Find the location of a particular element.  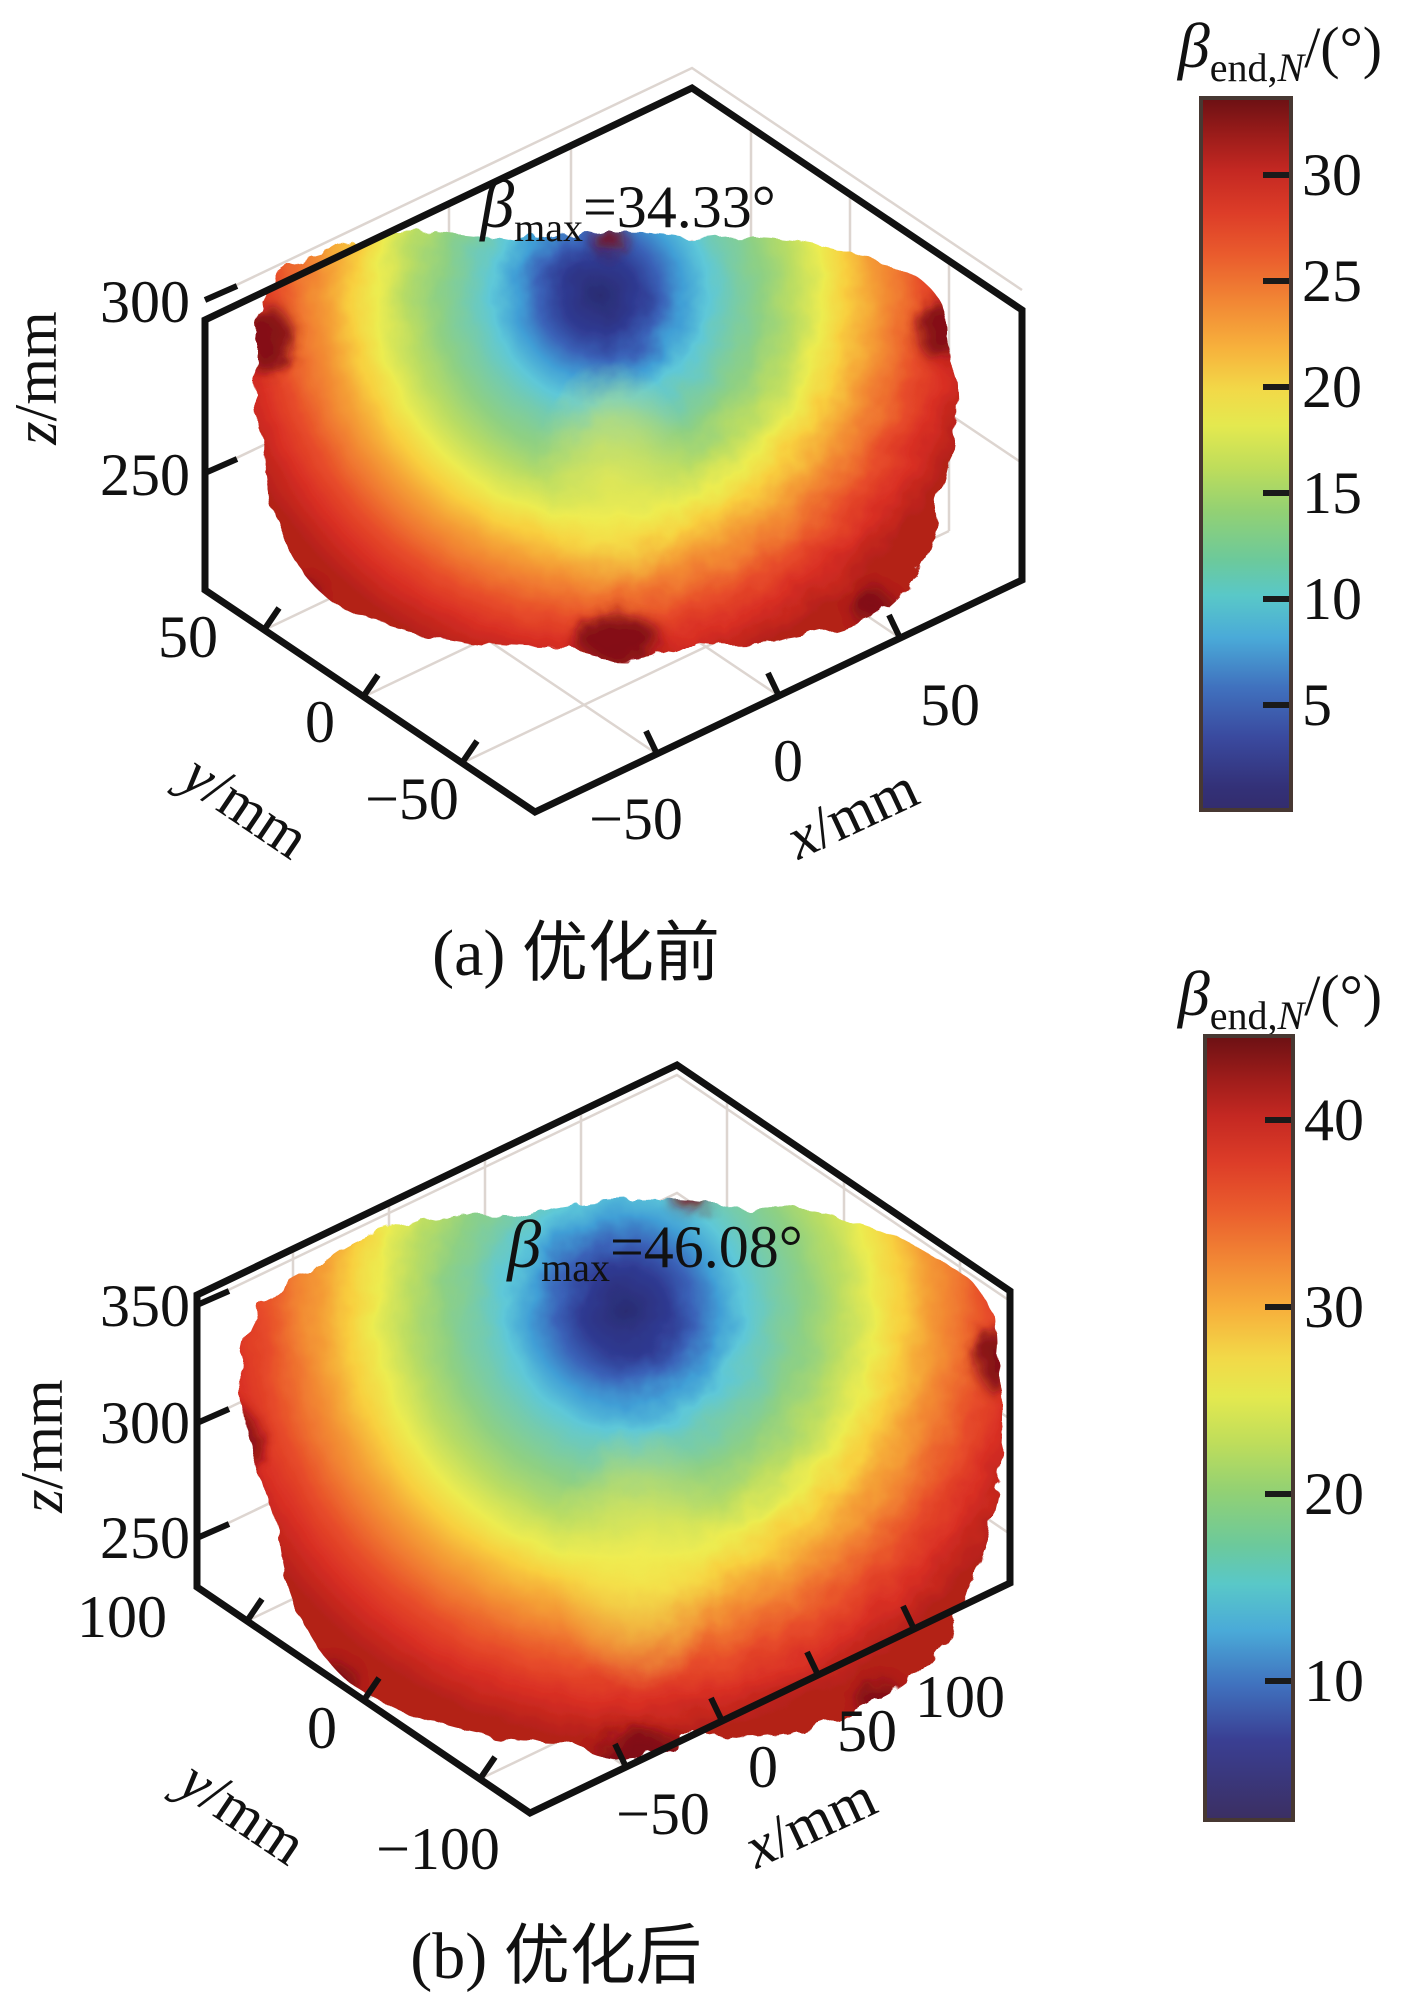

colorbar-b-tick-20: 20 is located at coordinates (1334, 1494).